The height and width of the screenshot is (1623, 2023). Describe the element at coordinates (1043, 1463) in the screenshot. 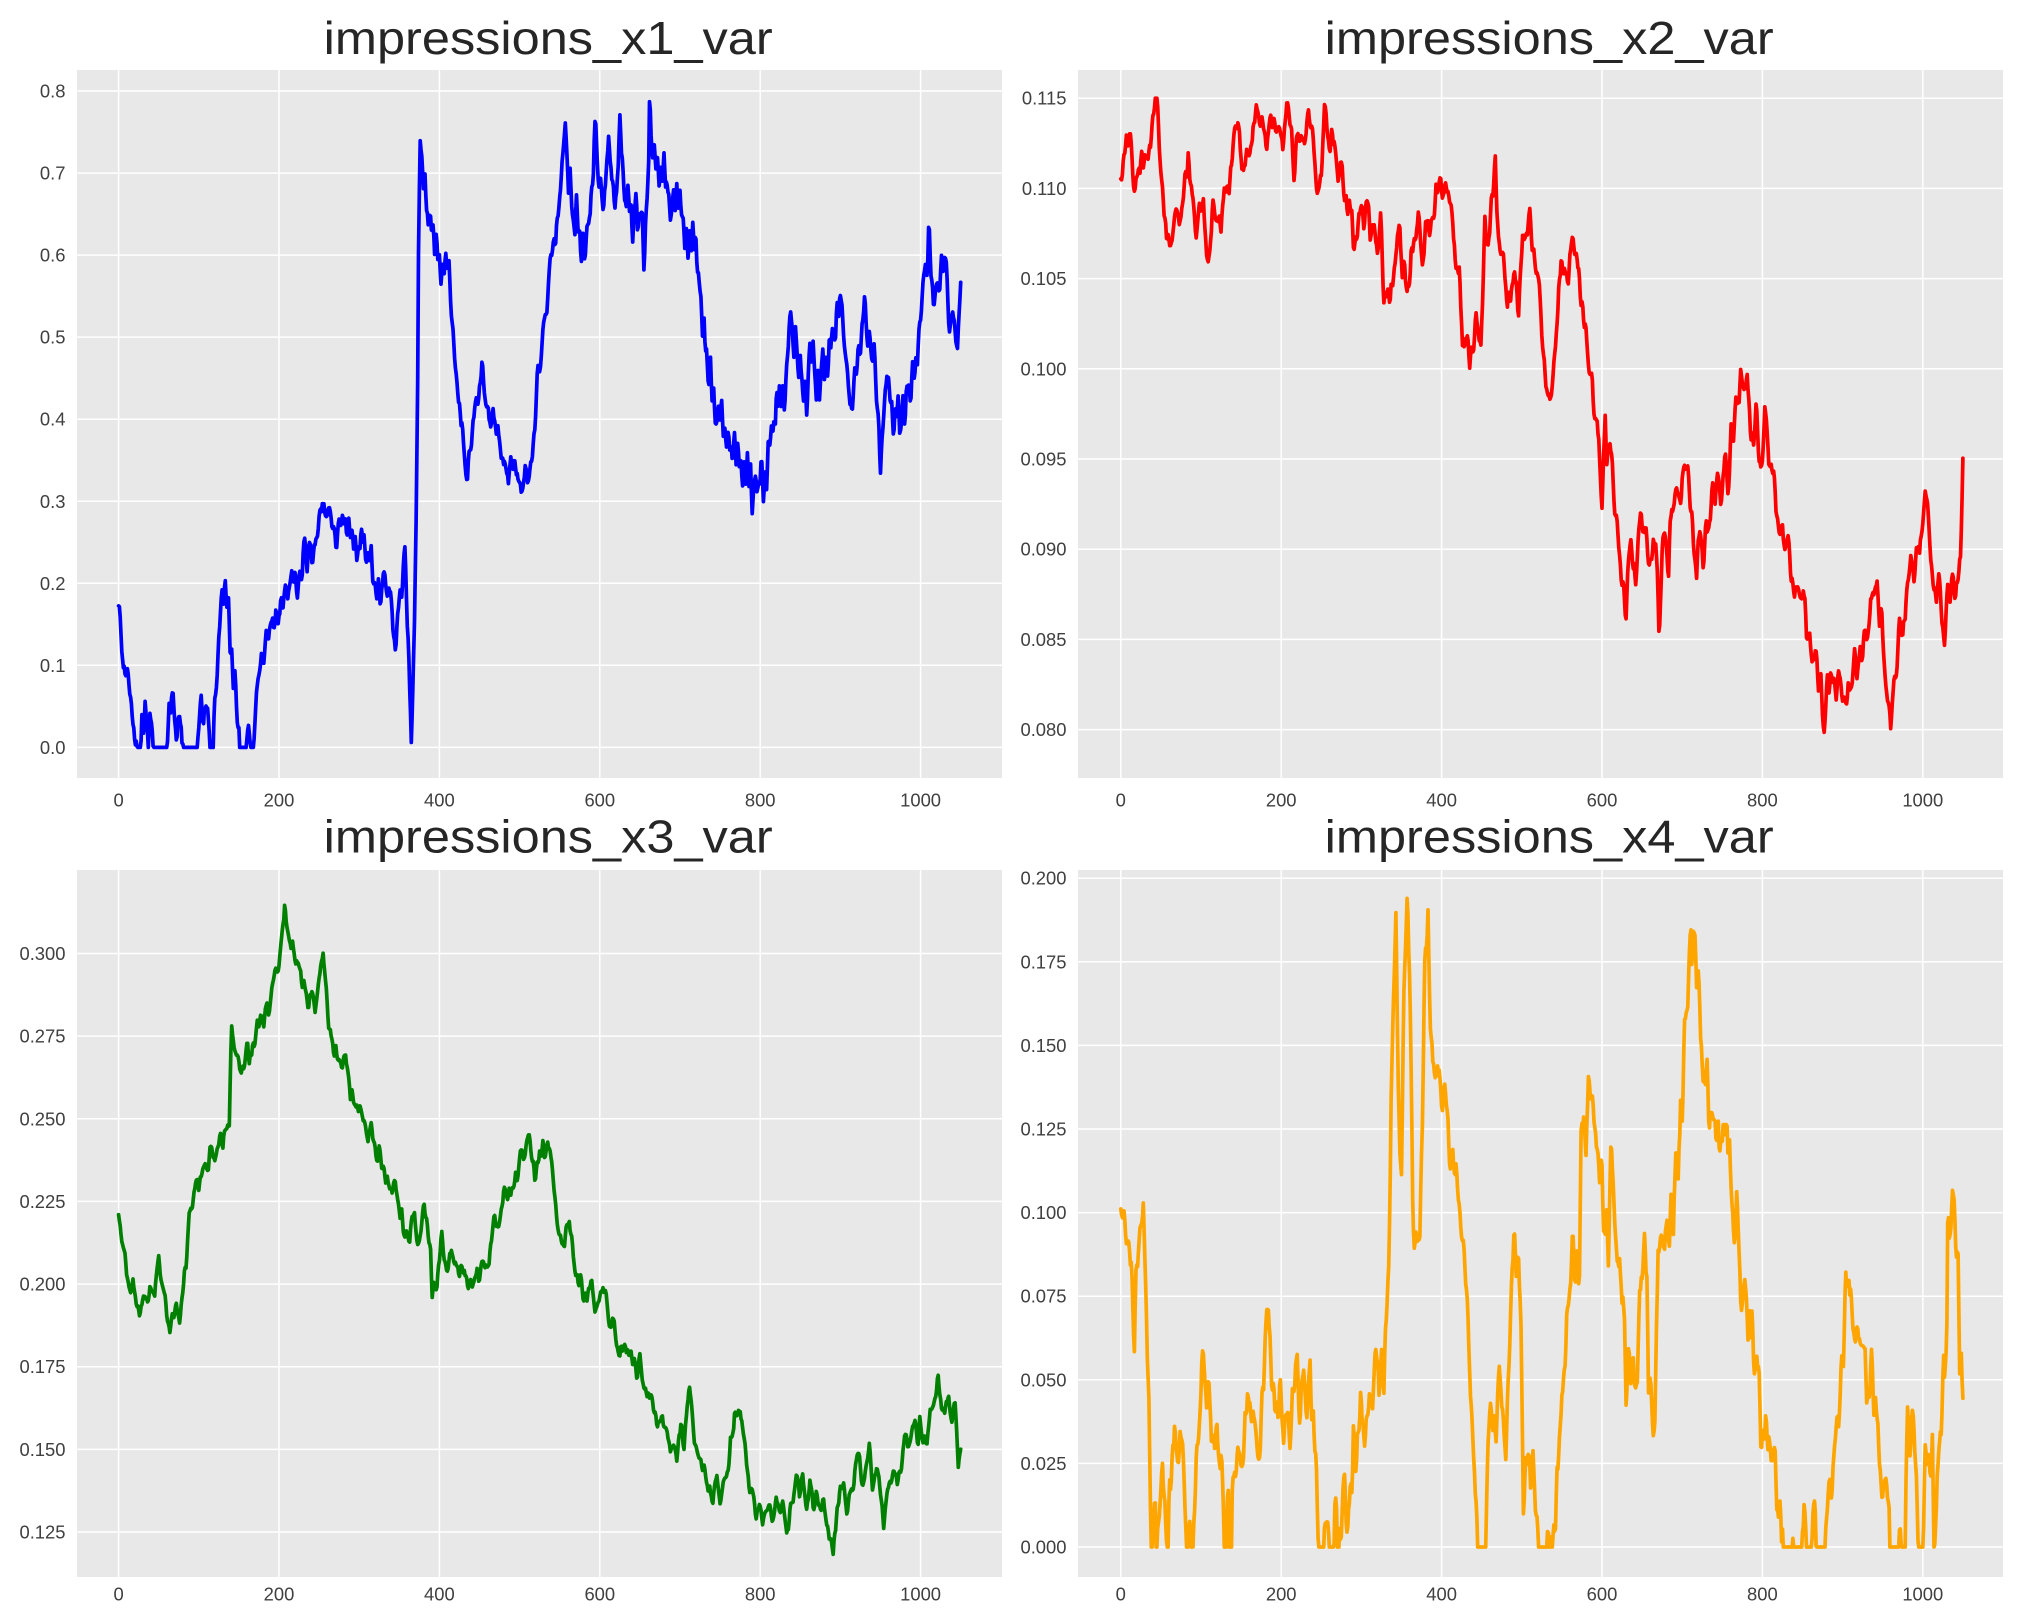

I see `svg-text: 0.025` at that location.